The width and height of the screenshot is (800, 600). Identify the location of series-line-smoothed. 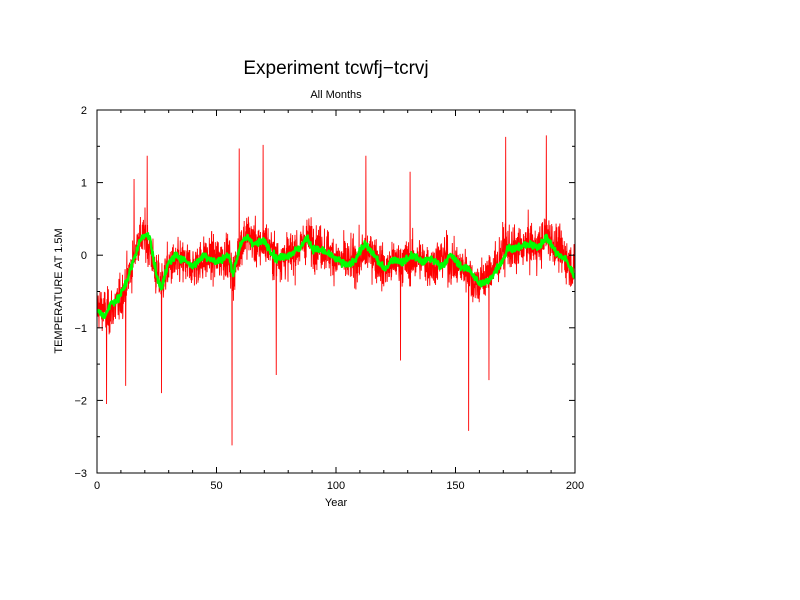
(336, 276).